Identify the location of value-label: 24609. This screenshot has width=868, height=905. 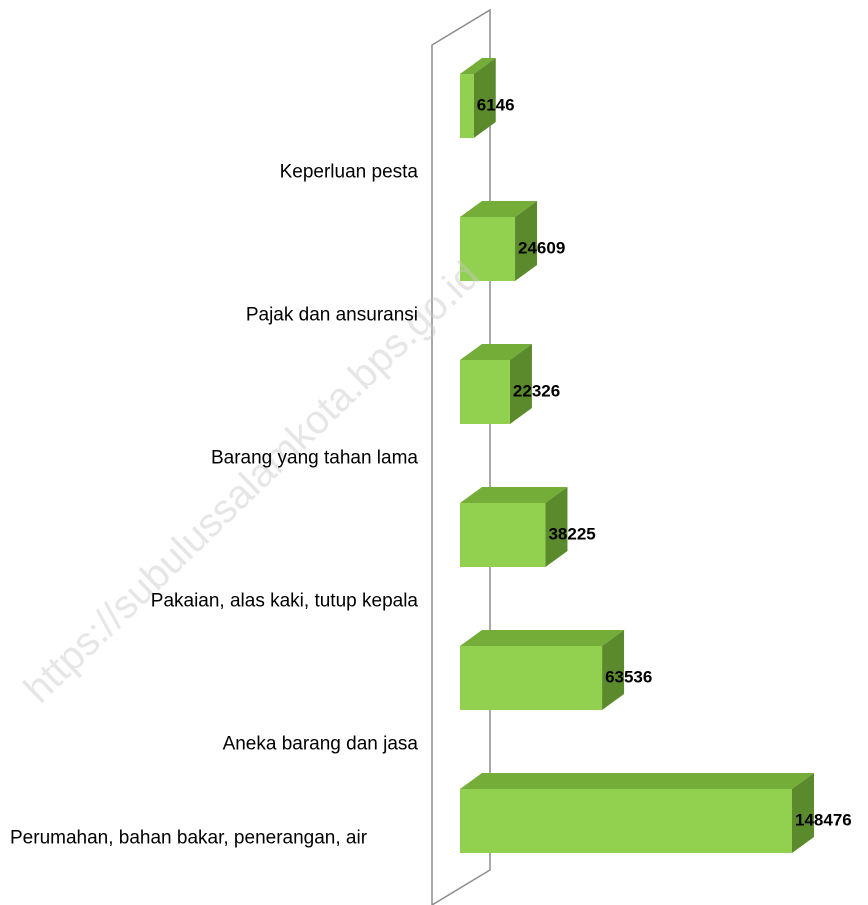
(541, 247).